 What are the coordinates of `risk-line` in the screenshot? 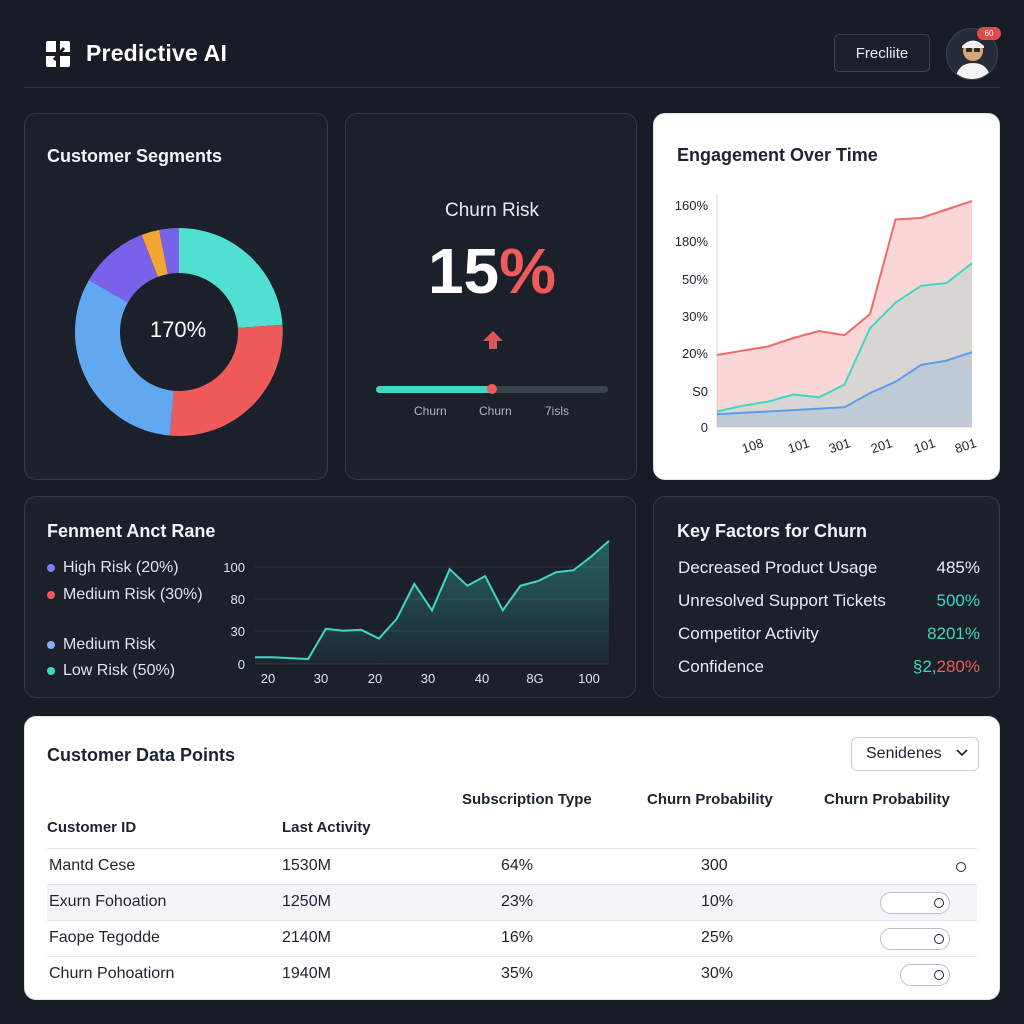 It's located at (432, 600).